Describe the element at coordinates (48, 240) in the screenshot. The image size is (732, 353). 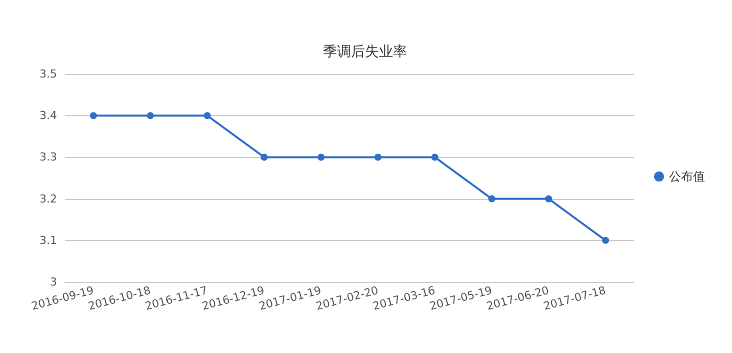
I see `y-tick-label: 3.1` at that location.